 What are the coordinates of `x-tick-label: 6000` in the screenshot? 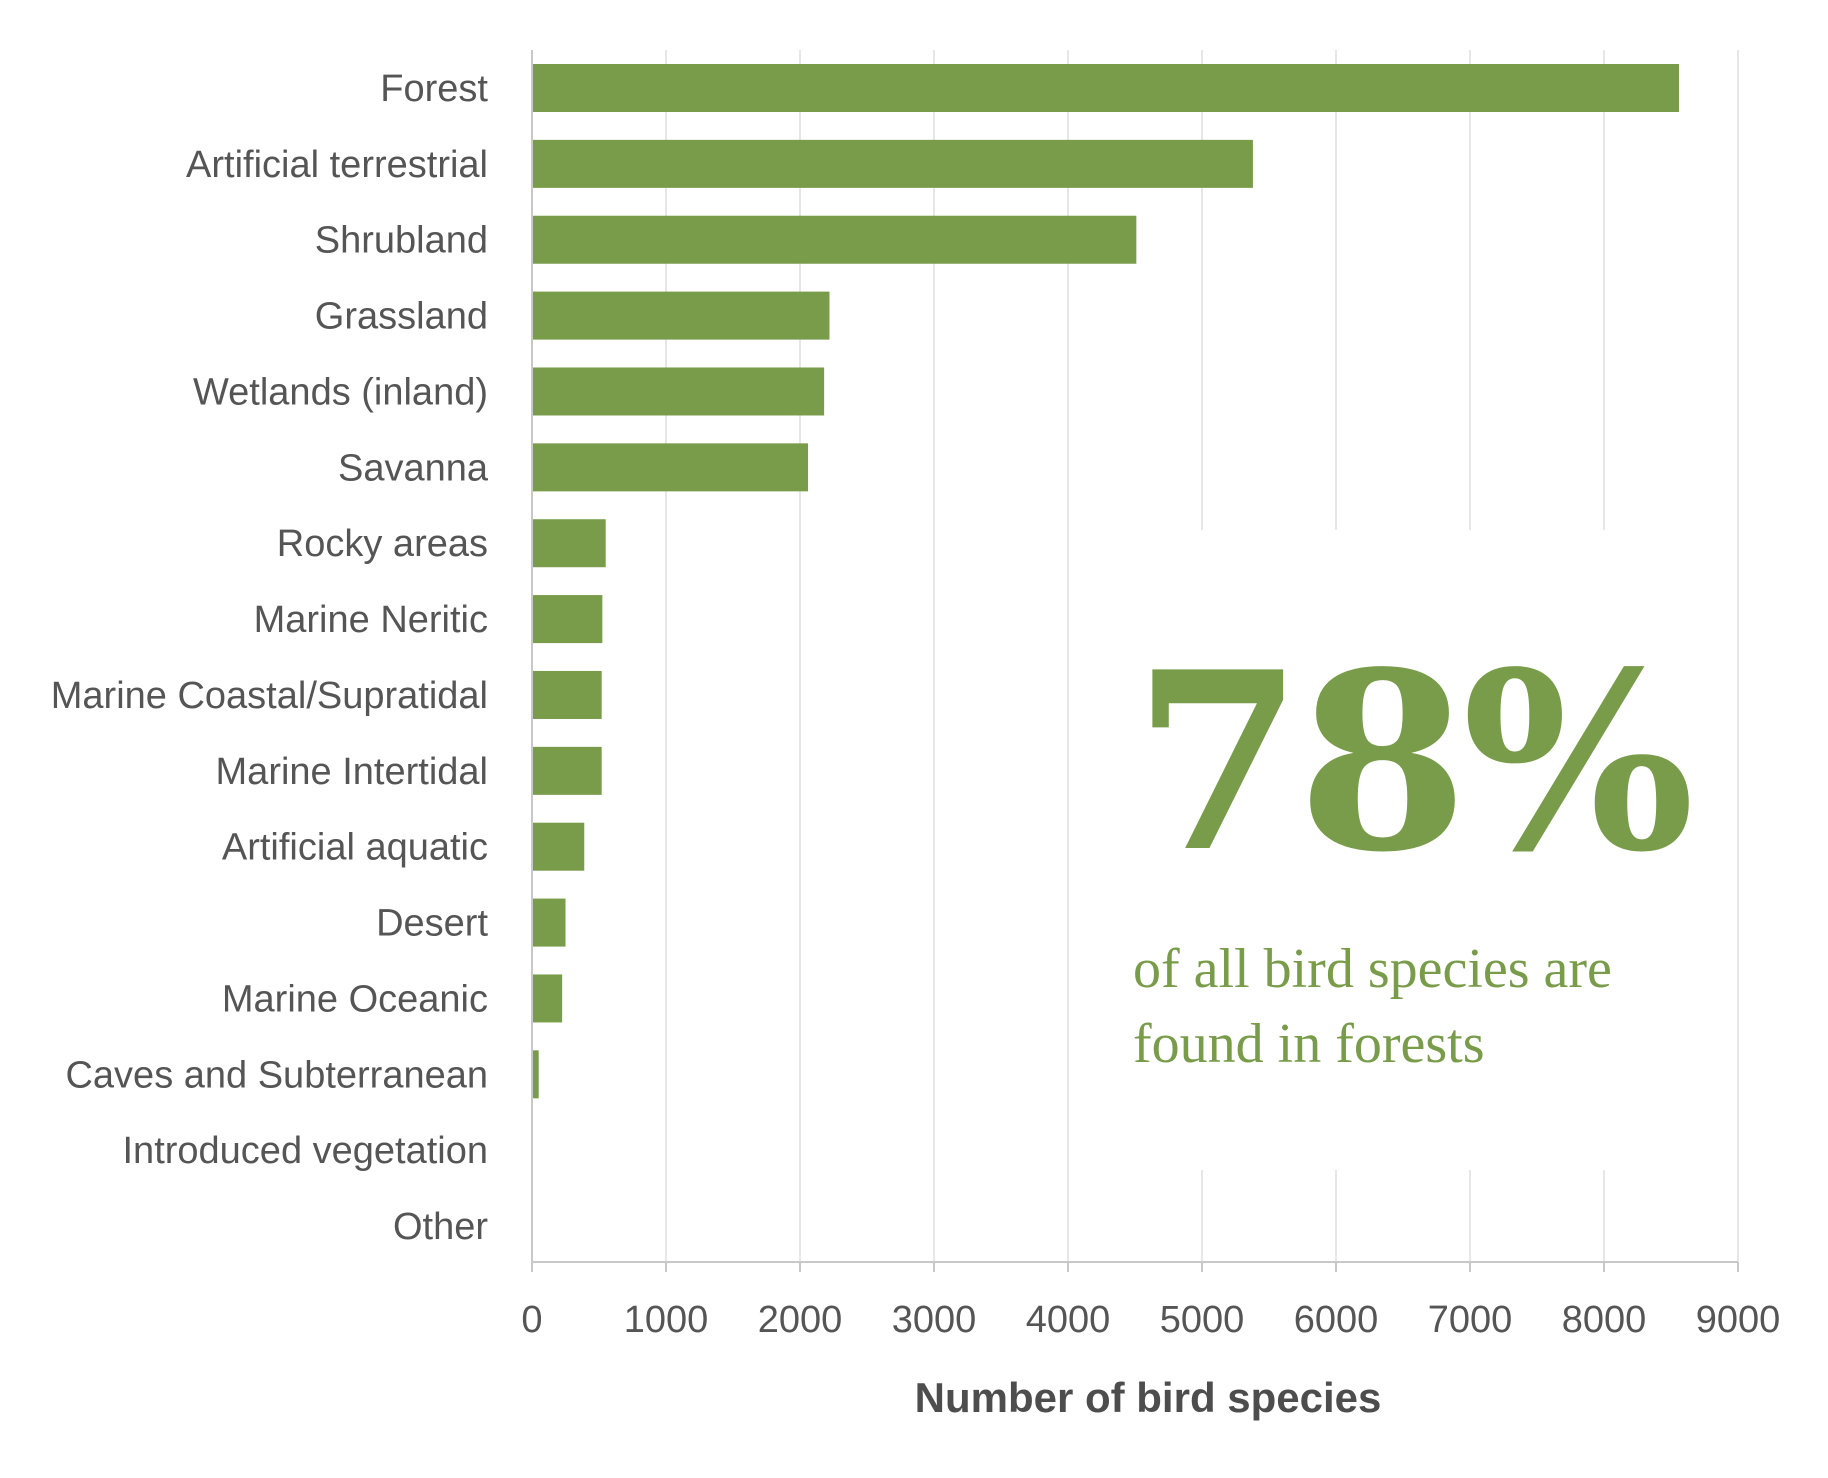 It's located at (1336, 1320).